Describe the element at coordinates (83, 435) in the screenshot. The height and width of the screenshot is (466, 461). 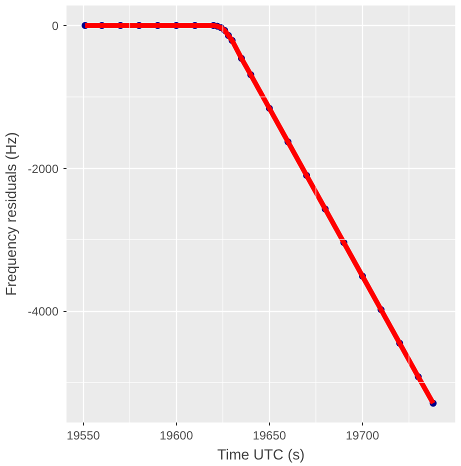
I see `x-tick-label: 19550` at that location.